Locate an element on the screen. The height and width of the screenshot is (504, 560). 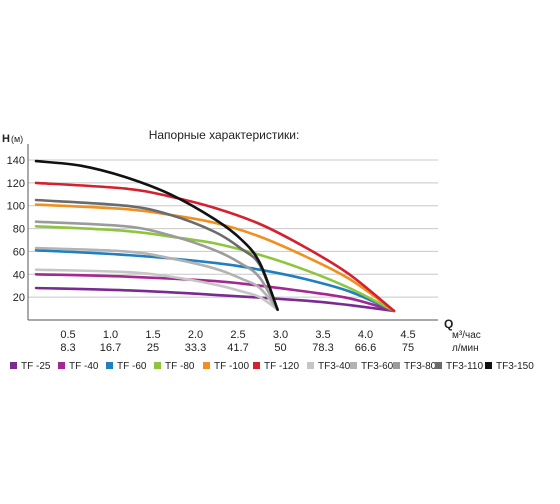
legend-label: TF3-110 is located at coordinates (465, 366).